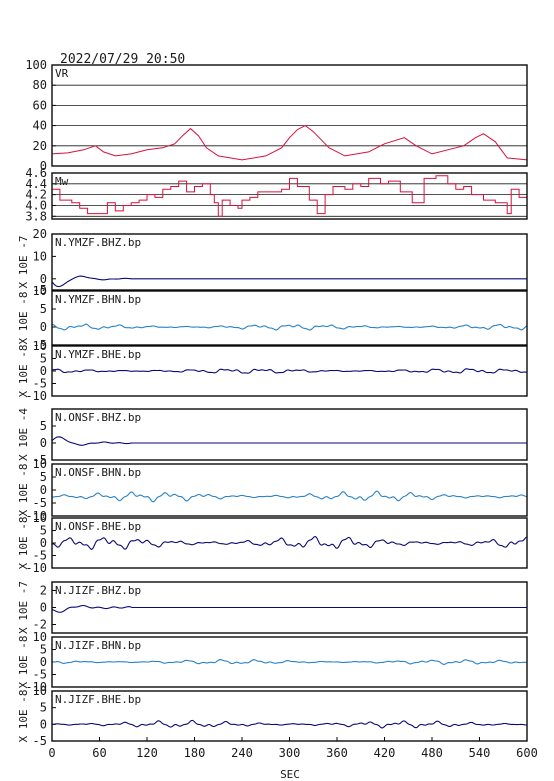 The height and width of the screenshot is (781, 554). I want to click on series-line-n-onsf-bhn-bp, so click(289, 496).